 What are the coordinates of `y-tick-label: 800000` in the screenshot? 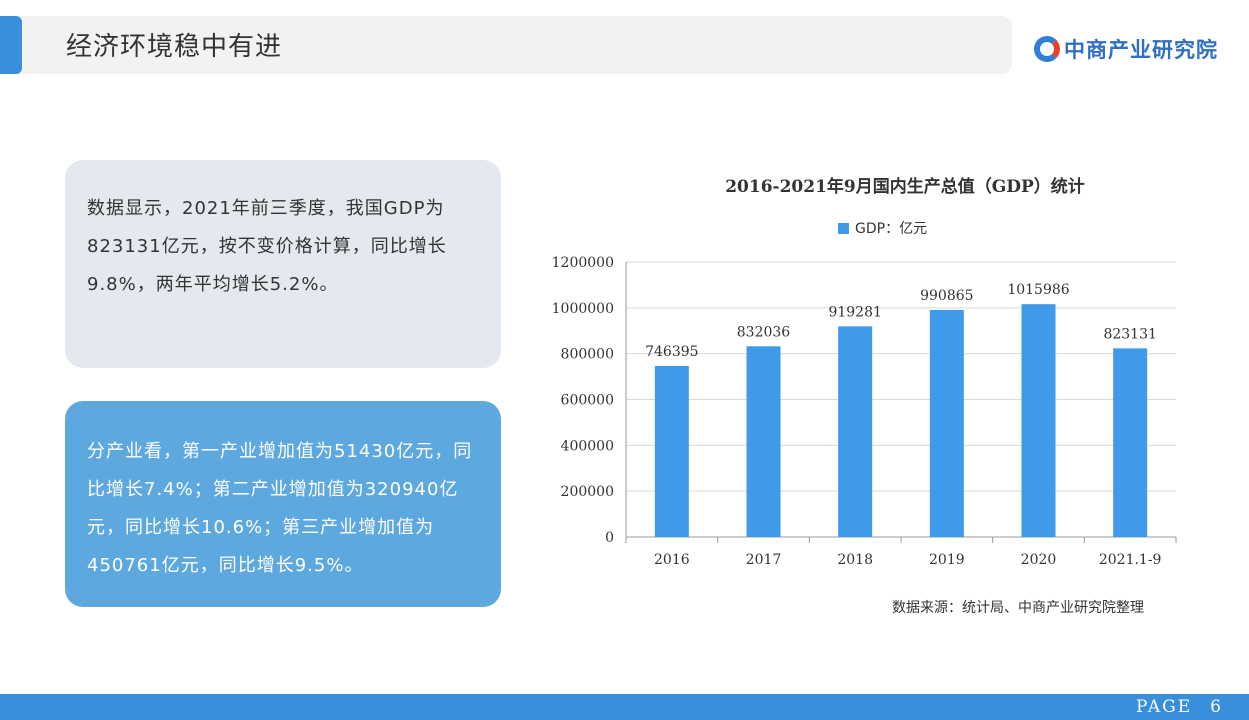 It's located at (587, 355).